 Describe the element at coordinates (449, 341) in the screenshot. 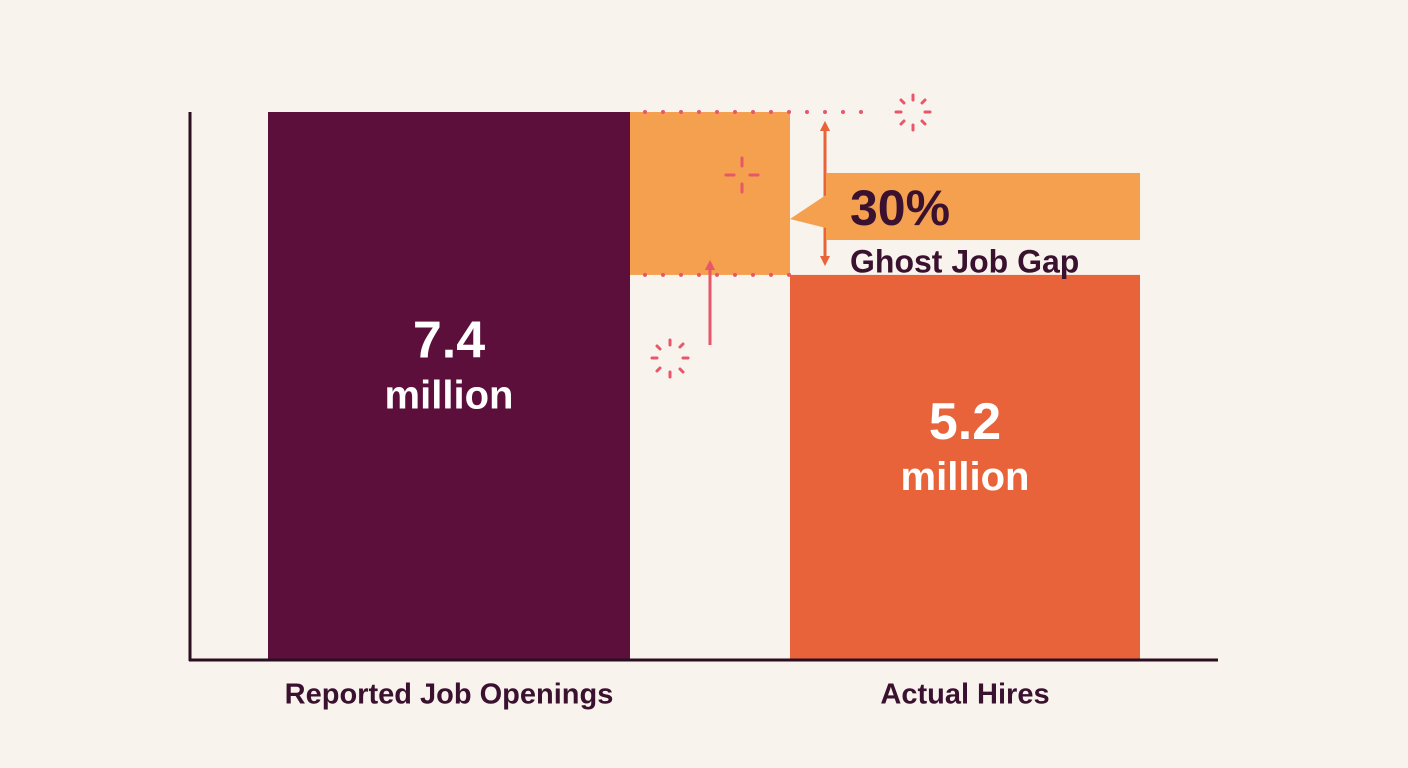

I see `value-label: 7.4` at that location.